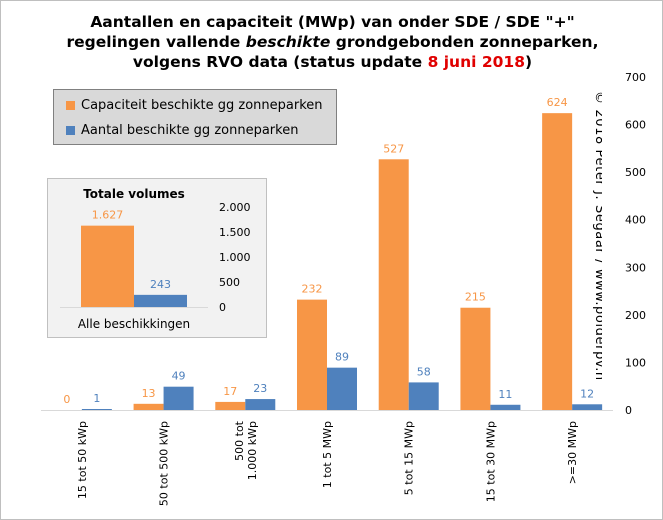 The height and width of the screenshot is (520, 663). What do you see at coordinates (505, 394) in the screenshot?
I see `data-label-count: 11` at bounding box center [505, 394].